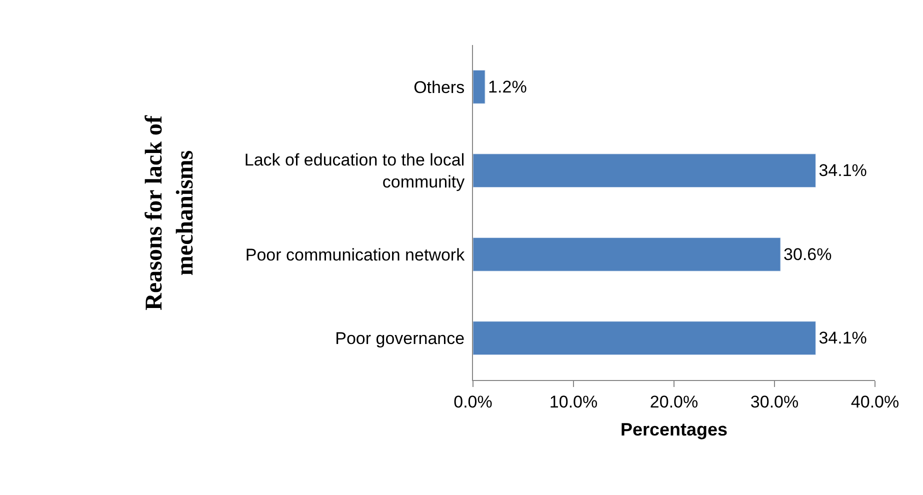 This screenshot has height=495, width=923. What do you see at coordinates (170, 212) in the screenshot?
I see `y-axis-title: Reasons for lack of mechanisms` at bounding box center [170, 212].